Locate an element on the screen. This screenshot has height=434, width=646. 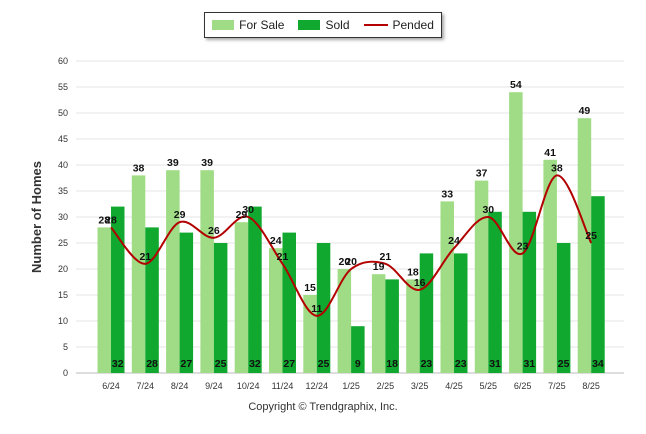
x-tick-label: 6/24 is located at coordinates (111, 386).